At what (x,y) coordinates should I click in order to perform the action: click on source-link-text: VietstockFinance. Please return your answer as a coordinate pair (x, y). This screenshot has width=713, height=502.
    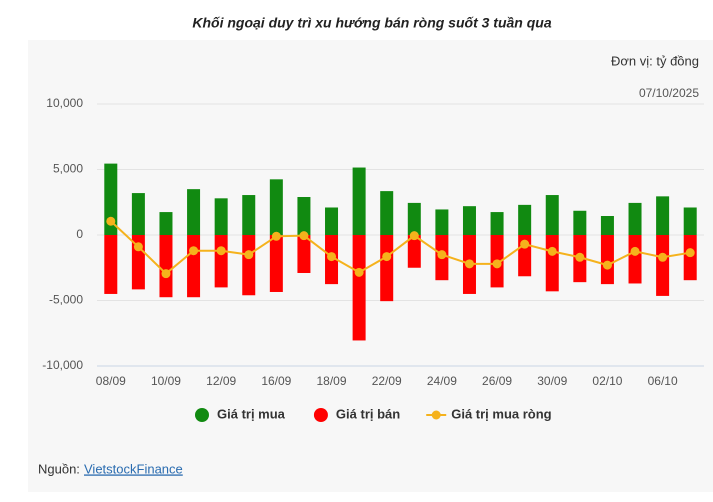
    Looking at the image, I should click on (133, 468).